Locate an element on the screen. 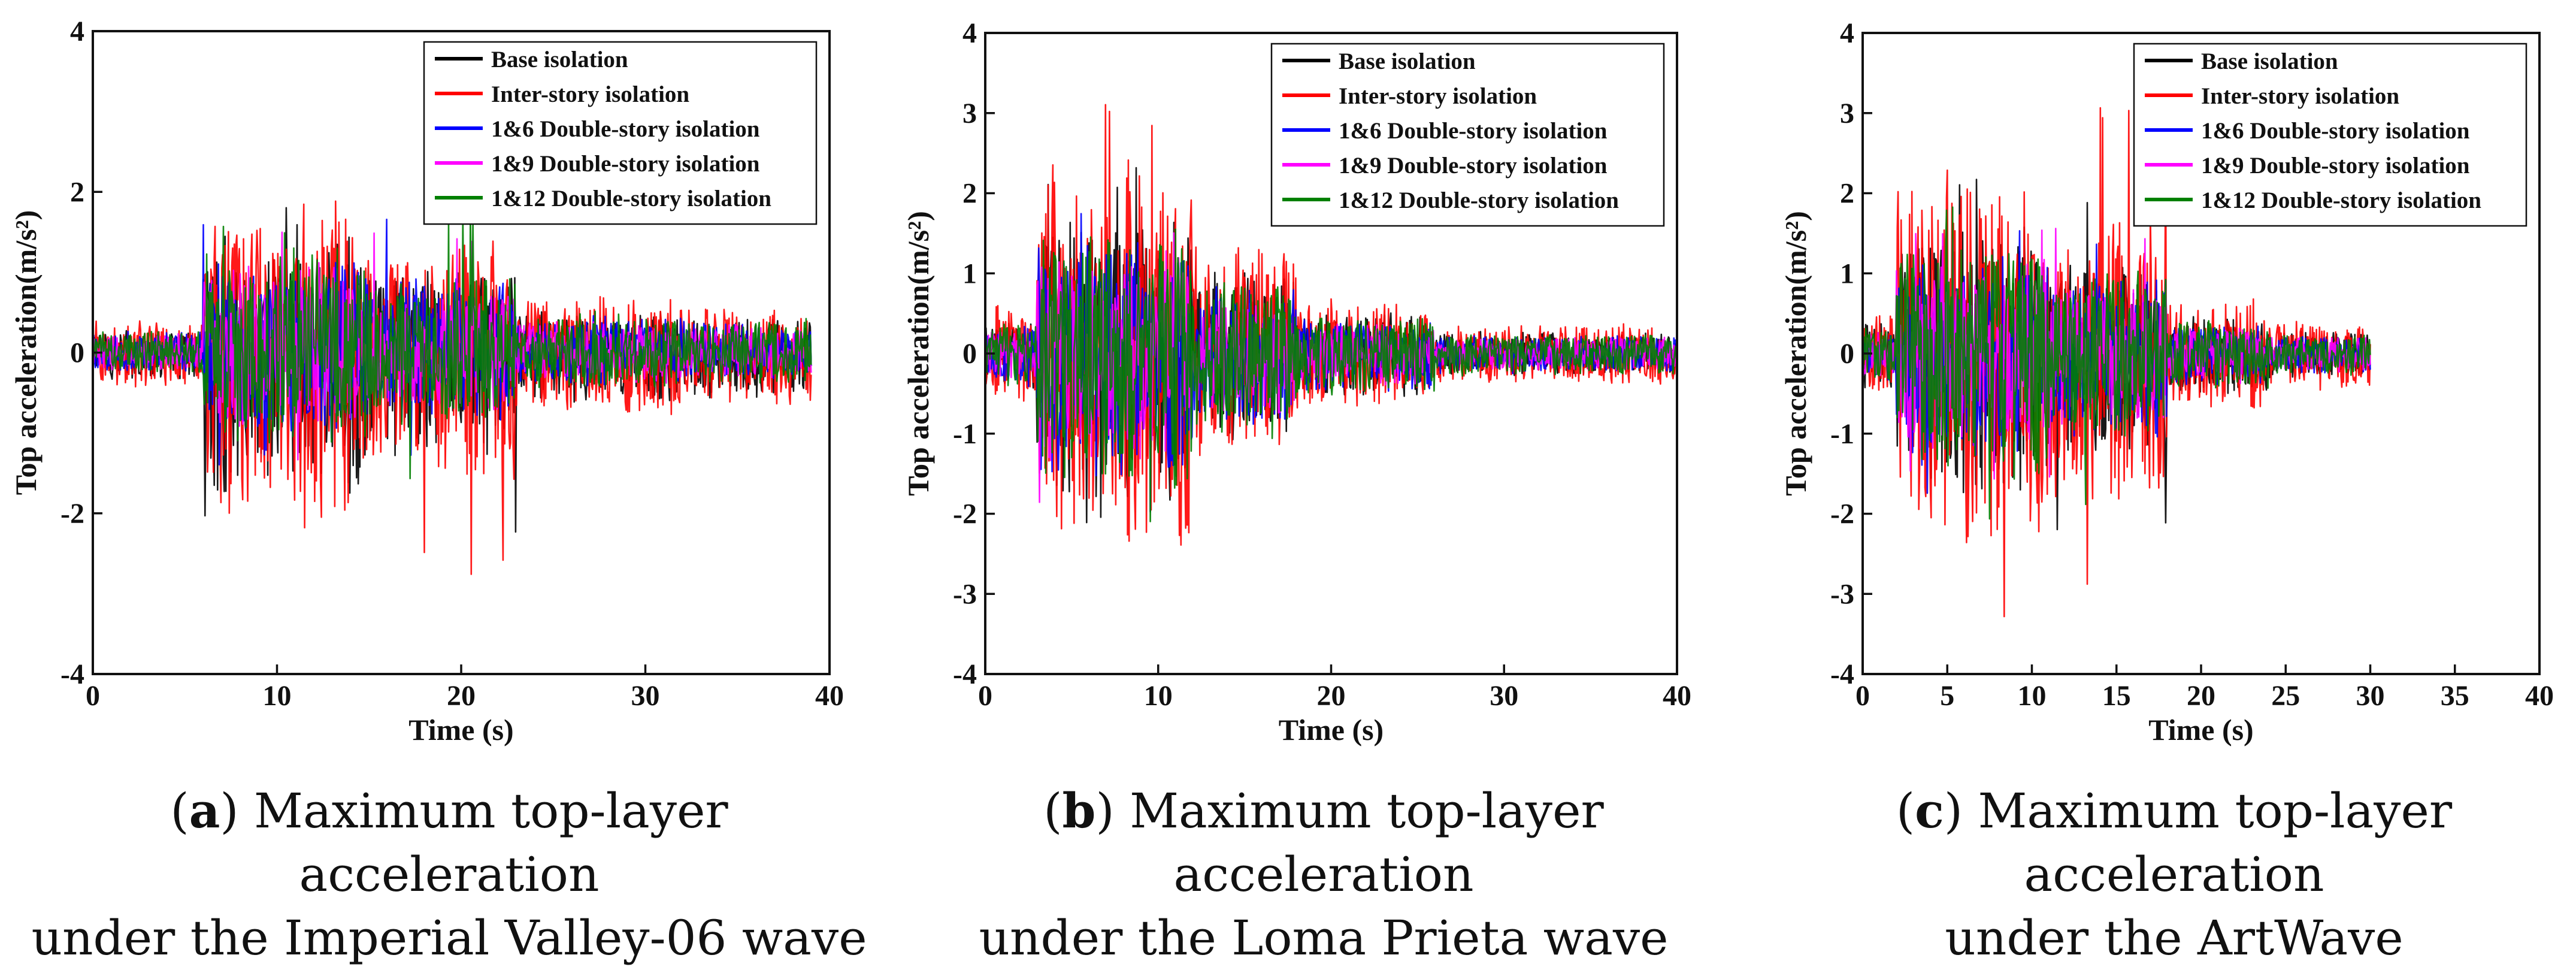 Image resolution: width=2576 pixels, height=970 pixels. x-tick-label: 15 is located at coordinates (2116, 696).